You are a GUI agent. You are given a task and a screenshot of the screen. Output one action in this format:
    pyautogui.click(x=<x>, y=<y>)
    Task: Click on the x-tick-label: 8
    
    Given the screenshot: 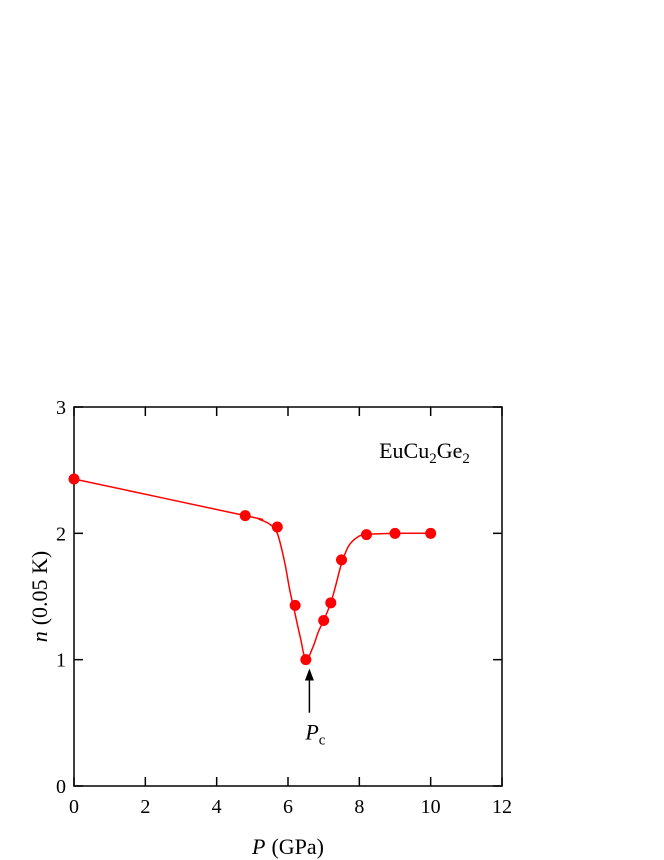 What is the action you would take?
    pyautogui.click(x=359, y=807)
    